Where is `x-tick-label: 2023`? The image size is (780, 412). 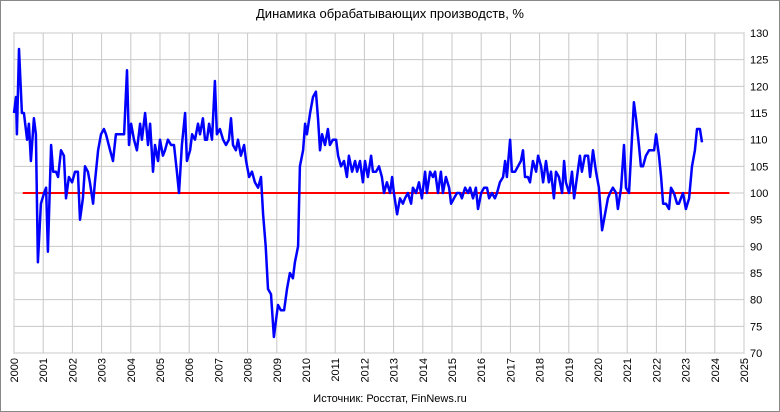 x-tick-label: 2023 is located at coordinates (687, 370).